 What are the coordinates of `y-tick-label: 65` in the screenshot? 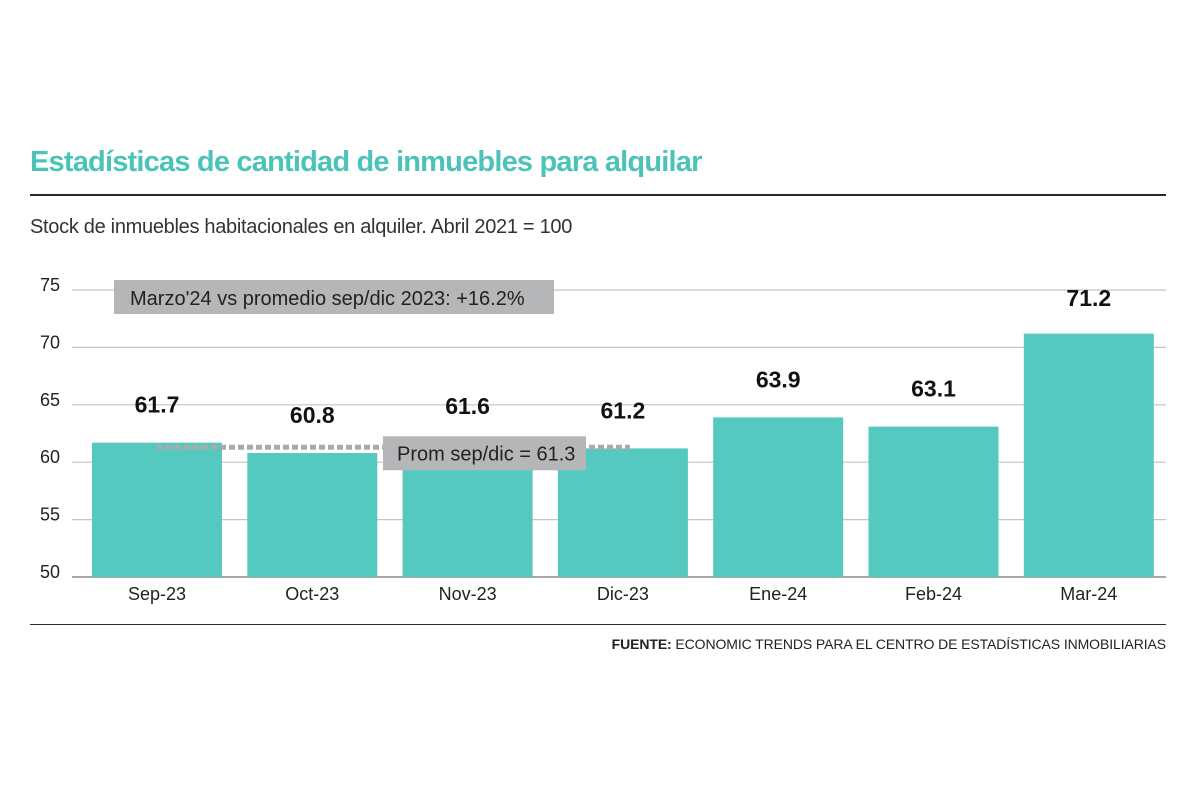 It's located at (50, 400).